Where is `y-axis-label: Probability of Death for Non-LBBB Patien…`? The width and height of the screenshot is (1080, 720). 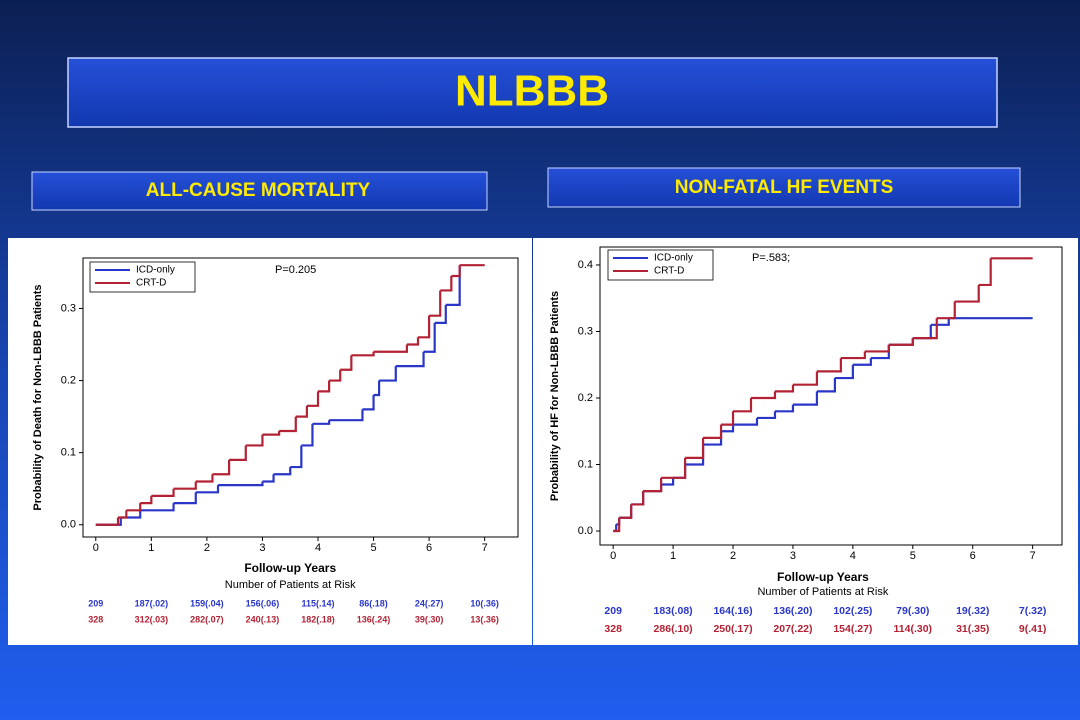 y-axis-label: Probability of Death for Non-LBBB Patien… is located at coordinates (38, 397).